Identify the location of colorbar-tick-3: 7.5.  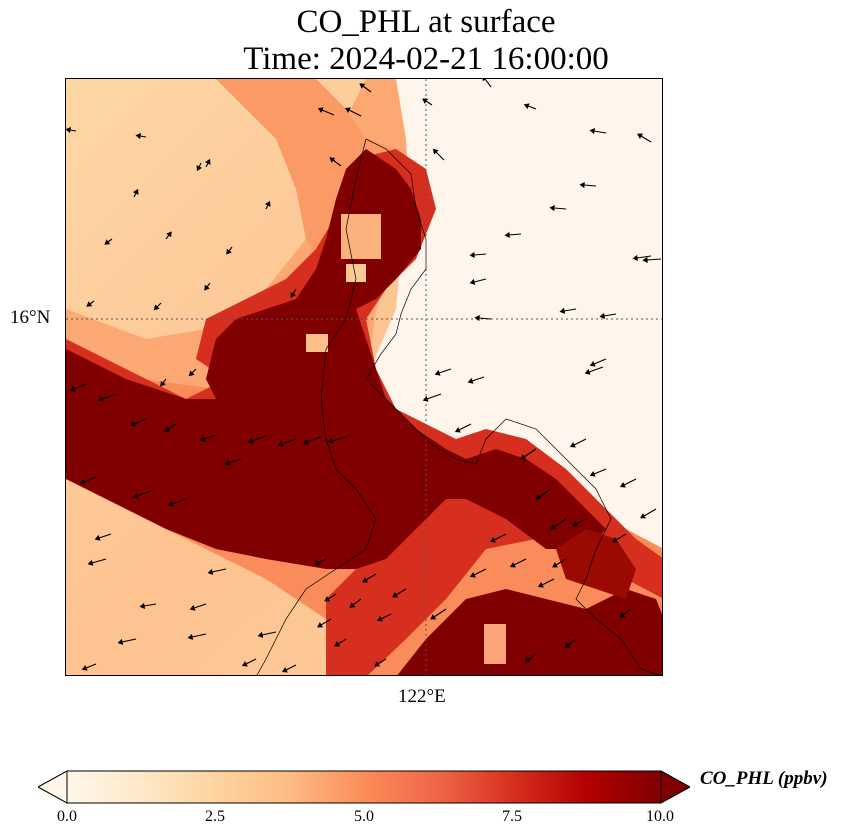
(512, 816).